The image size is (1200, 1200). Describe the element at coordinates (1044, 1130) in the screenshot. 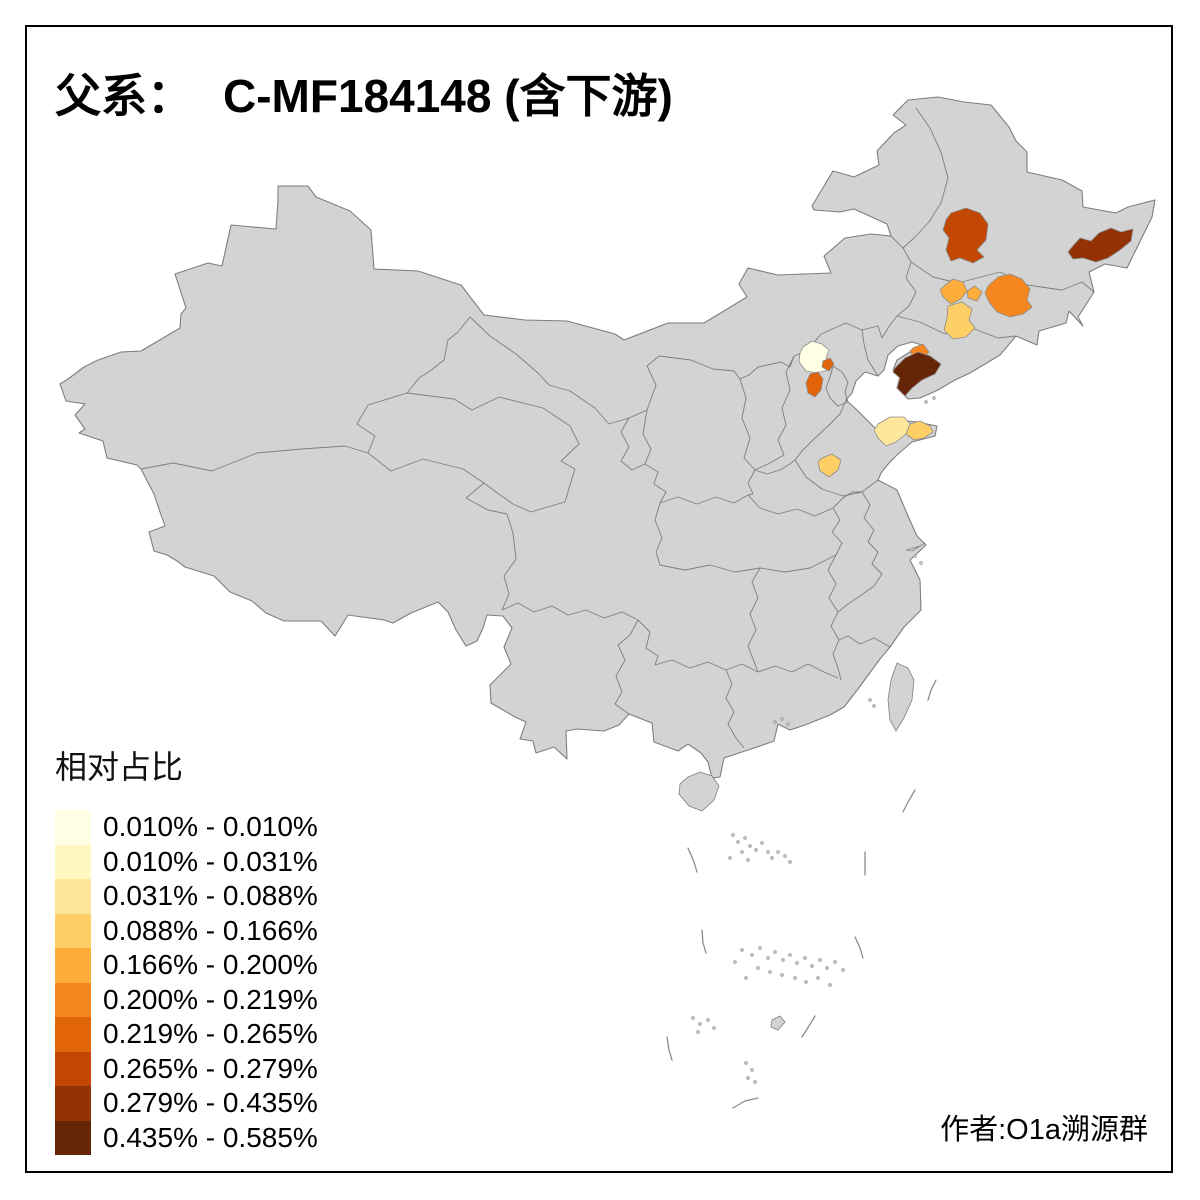

I see `author-credit: 作者:O1a溯源群` at that location.